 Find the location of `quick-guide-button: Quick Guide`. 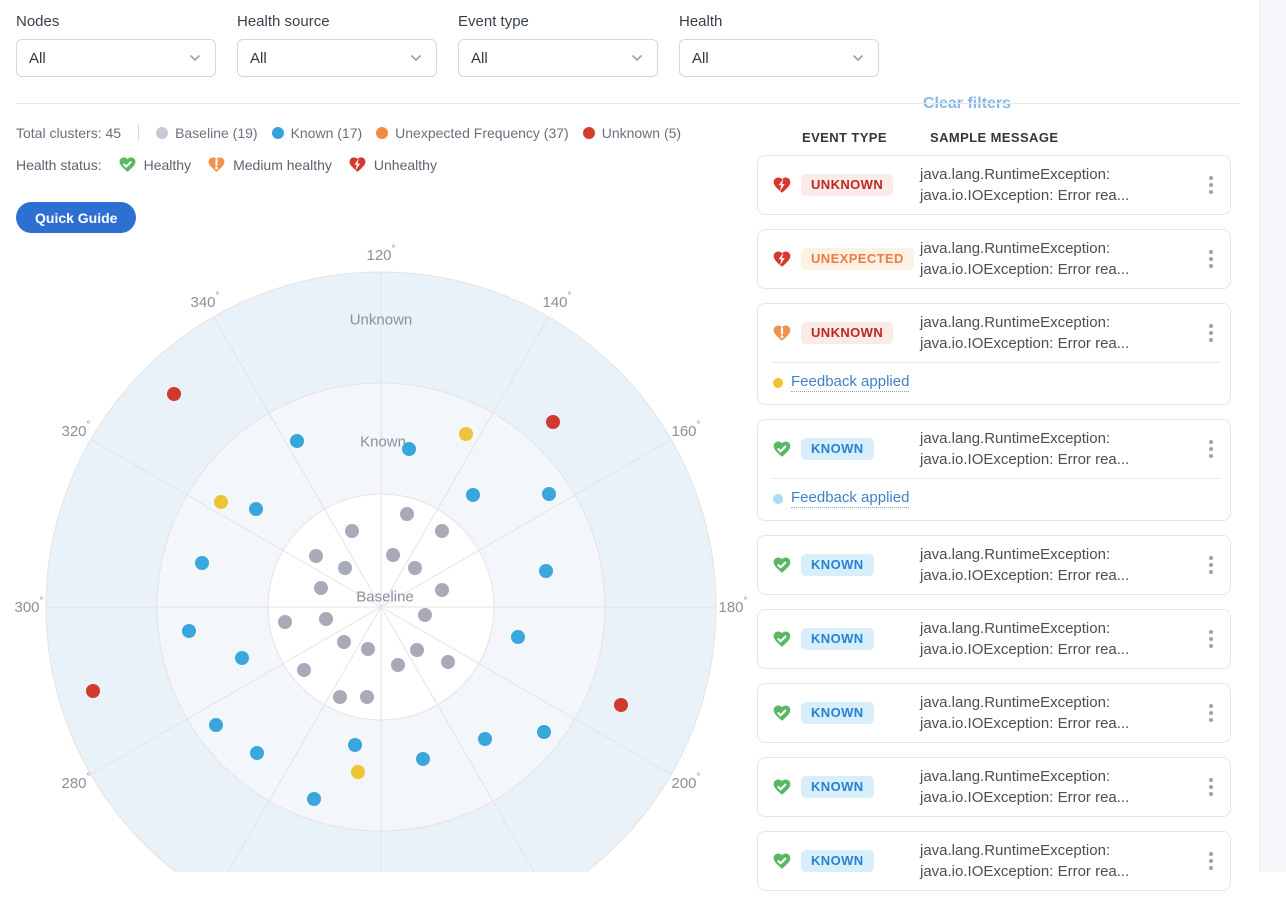

quick-guide-button: Quick Guide is located at coordinates (76, 217).